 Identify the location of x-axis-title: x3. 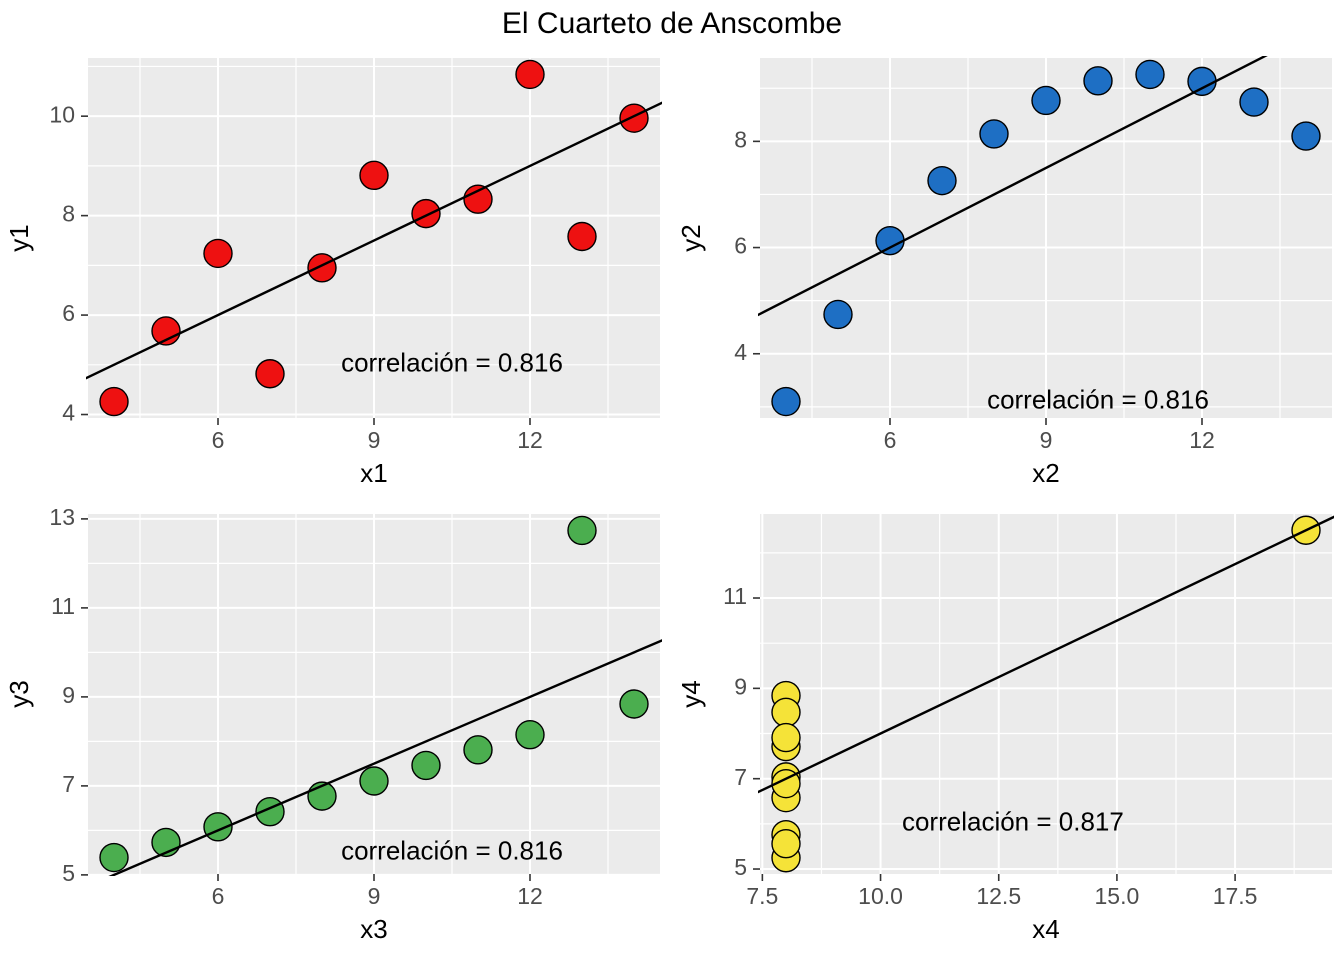
(373, 929).